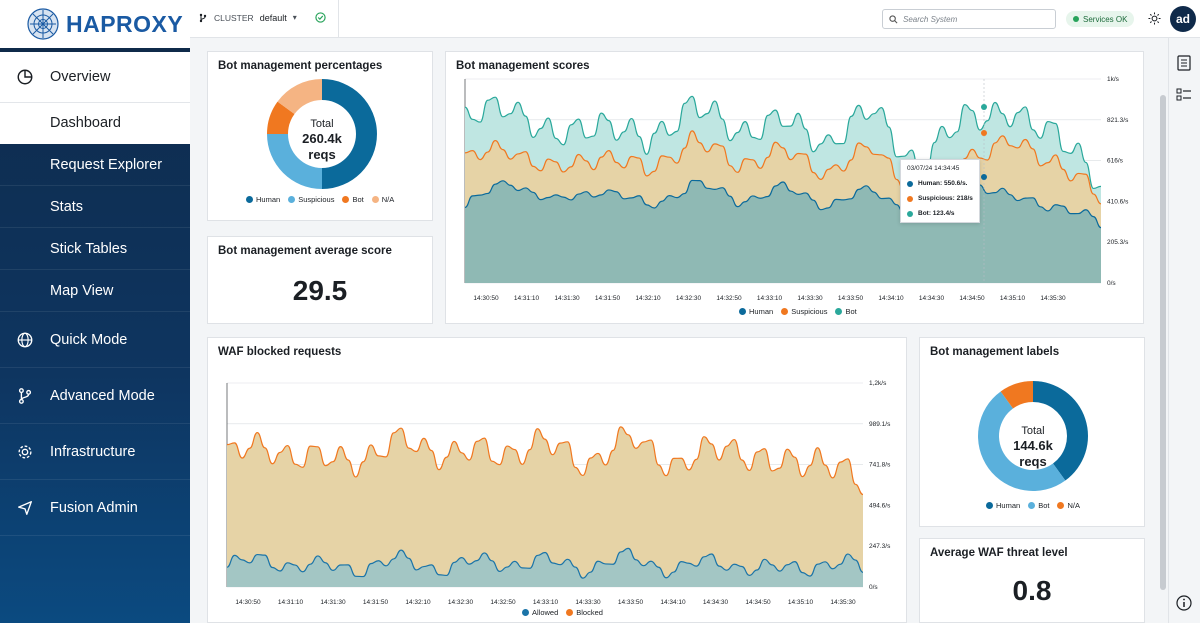  What do you see at coordinates (810, 298) in the screenshot?
I see `x-tick-label: 14:33:30` at bounding box center [810, 298].